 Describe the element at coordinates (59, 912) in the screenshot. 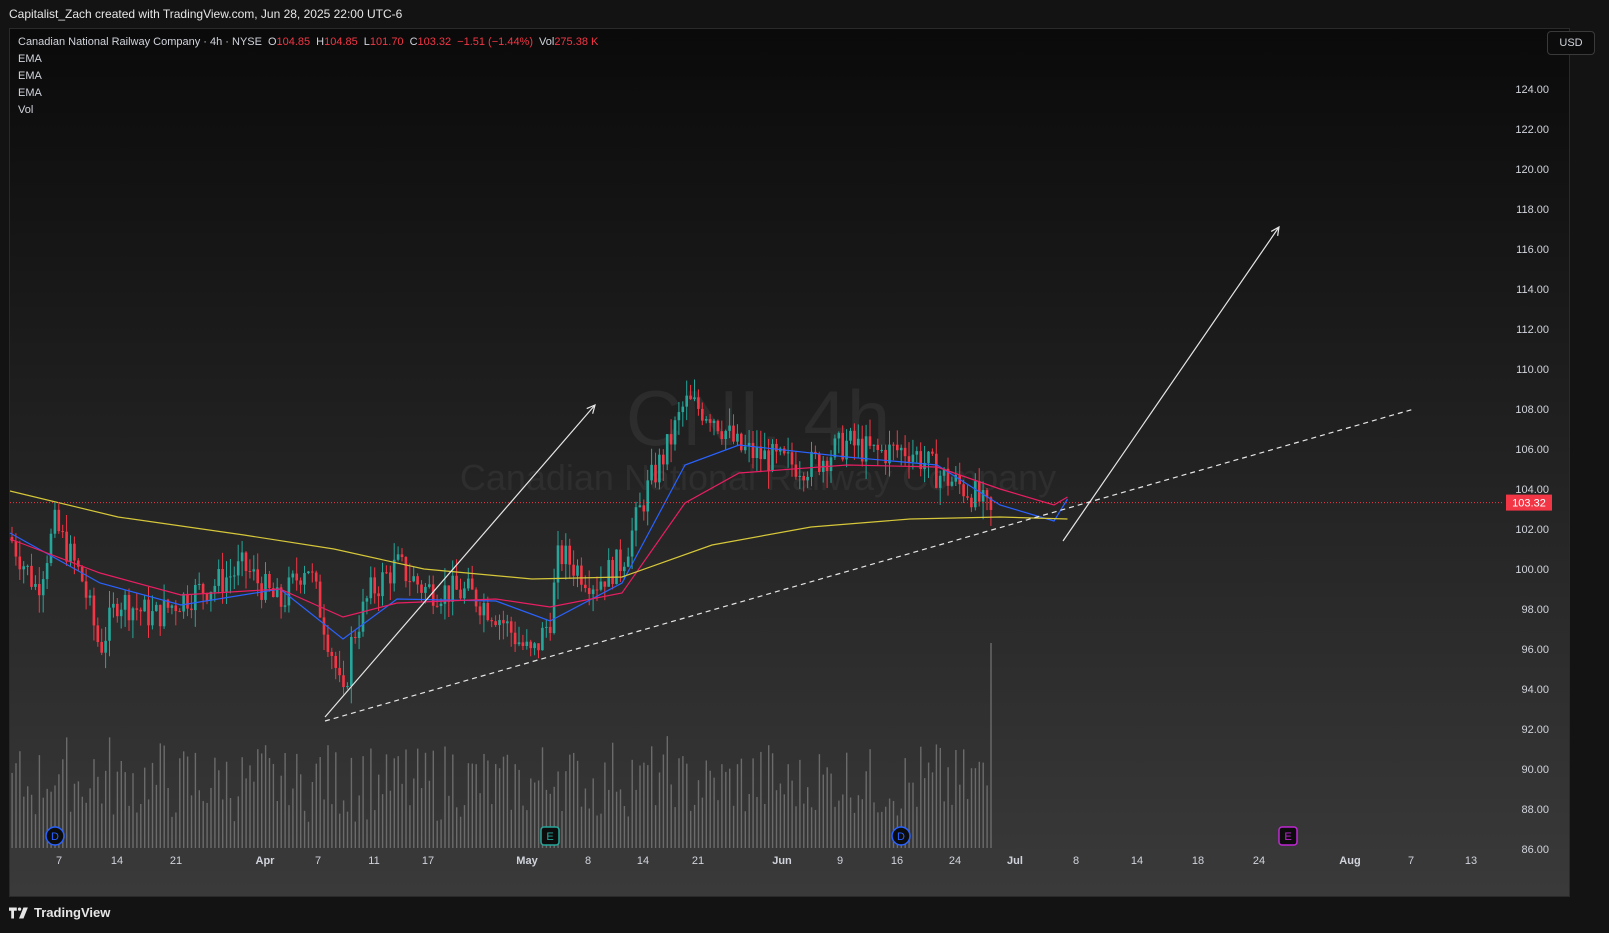

I see `tradingview-brand: TradingView` at that location.